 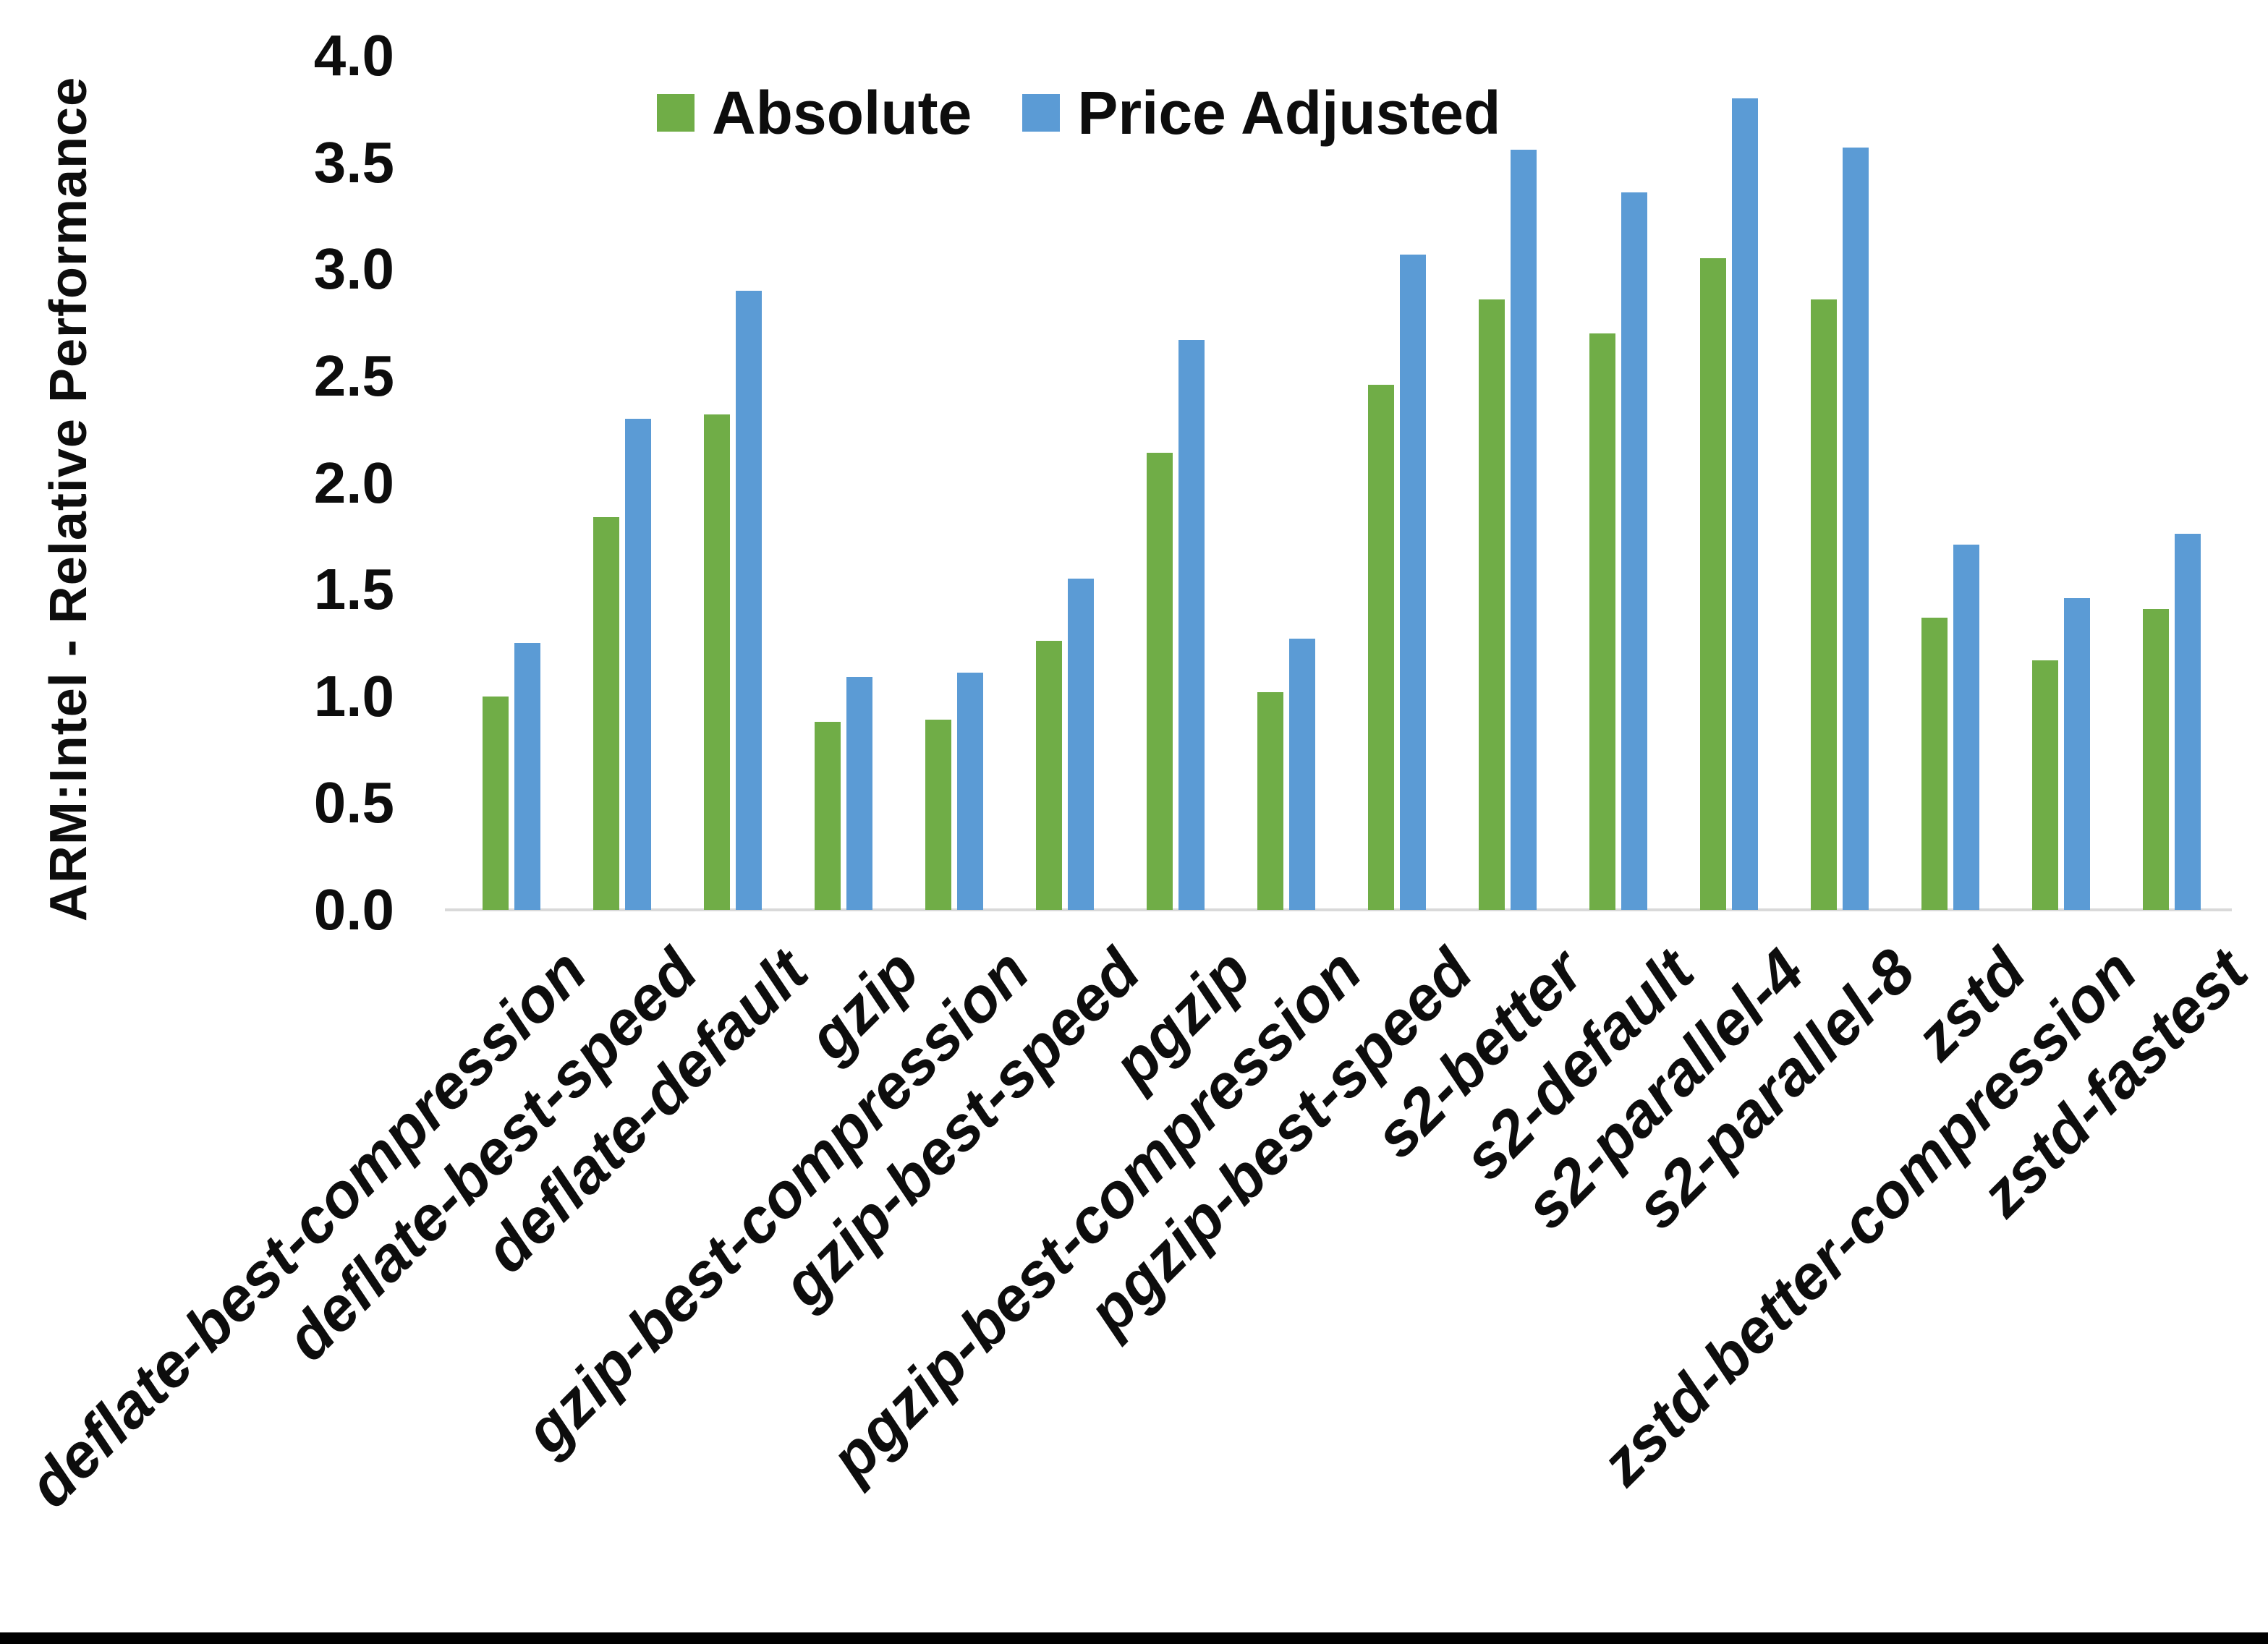 What do you see at coordinates (353, 162) in the screenshot?
I see `y-tick-label: 3.5` at bounding box center [353, 162].